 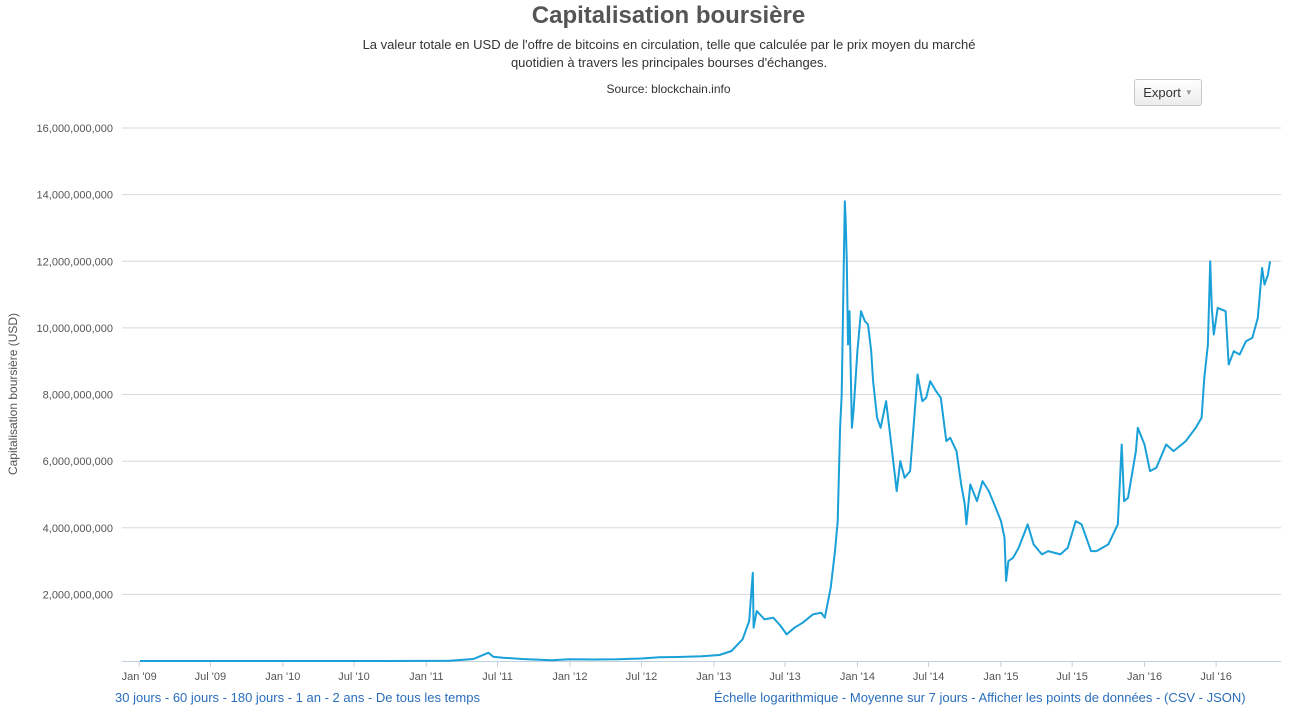 What do you see at coordinates (1065, 697) in the screenshot?
I see `option-link: Afficher les points de données` at bounding box center [1065, 697].